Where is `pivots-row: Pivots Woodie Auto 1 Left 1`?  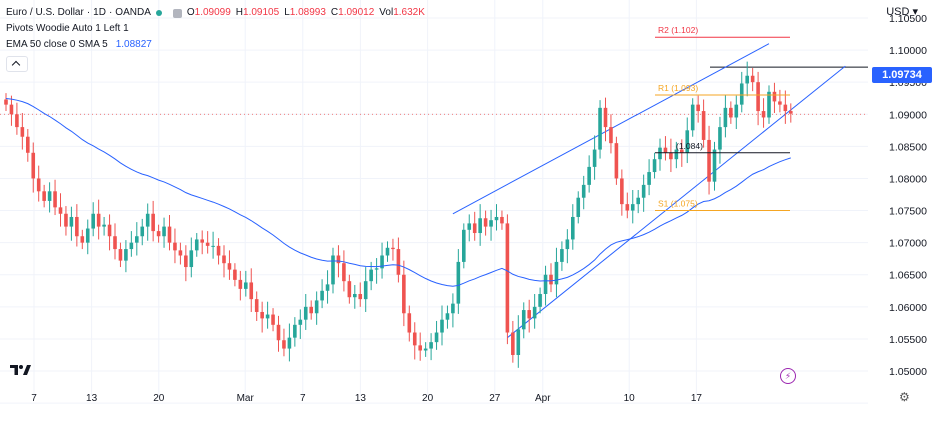 pivots-row: Pivots Woodie Auto 1 Left 1 is located at coordinates (215, 29).